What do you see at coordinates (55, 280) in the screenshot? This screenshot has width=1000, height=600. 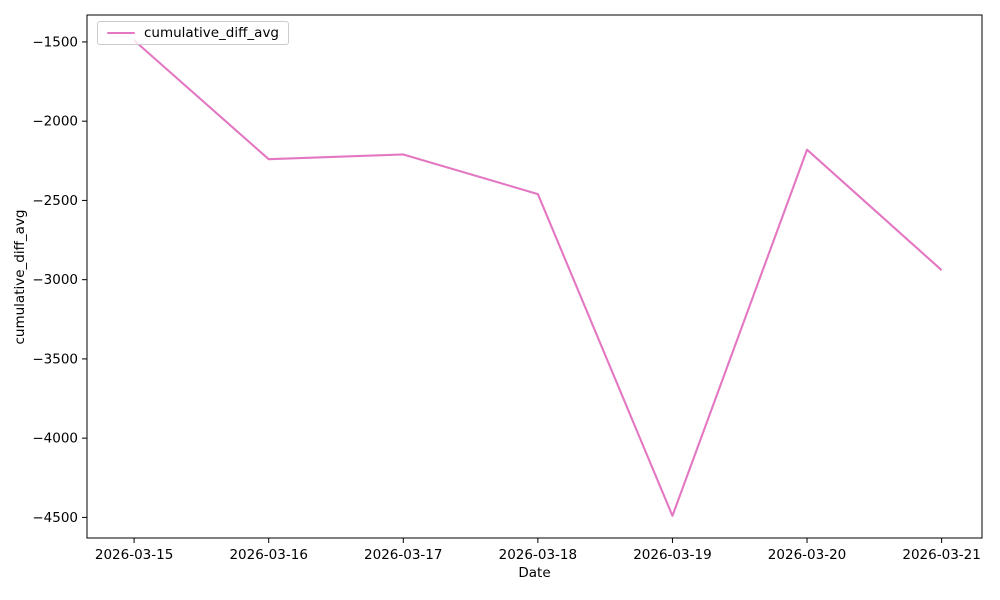 I see `y-tick-label: −3000` at bounding box center [55, 280].